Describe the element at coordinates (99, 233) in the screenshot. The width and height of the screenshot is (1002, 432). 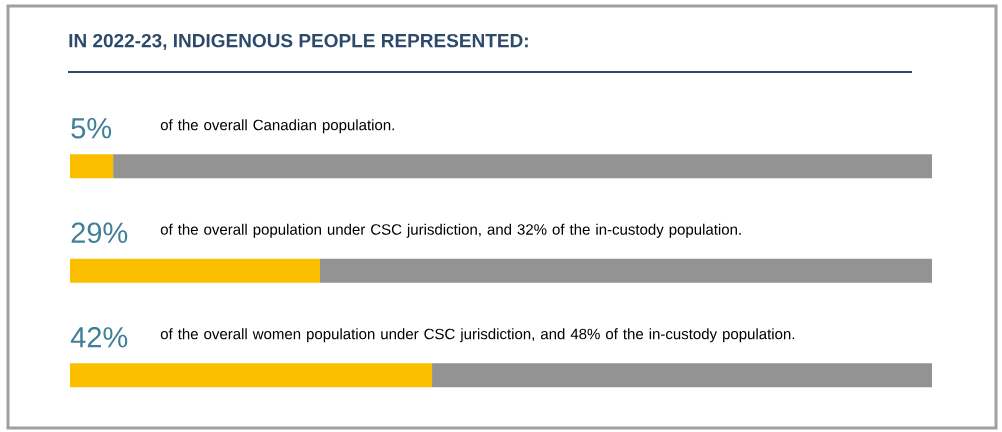
I see `data-label: 29%` at that location.